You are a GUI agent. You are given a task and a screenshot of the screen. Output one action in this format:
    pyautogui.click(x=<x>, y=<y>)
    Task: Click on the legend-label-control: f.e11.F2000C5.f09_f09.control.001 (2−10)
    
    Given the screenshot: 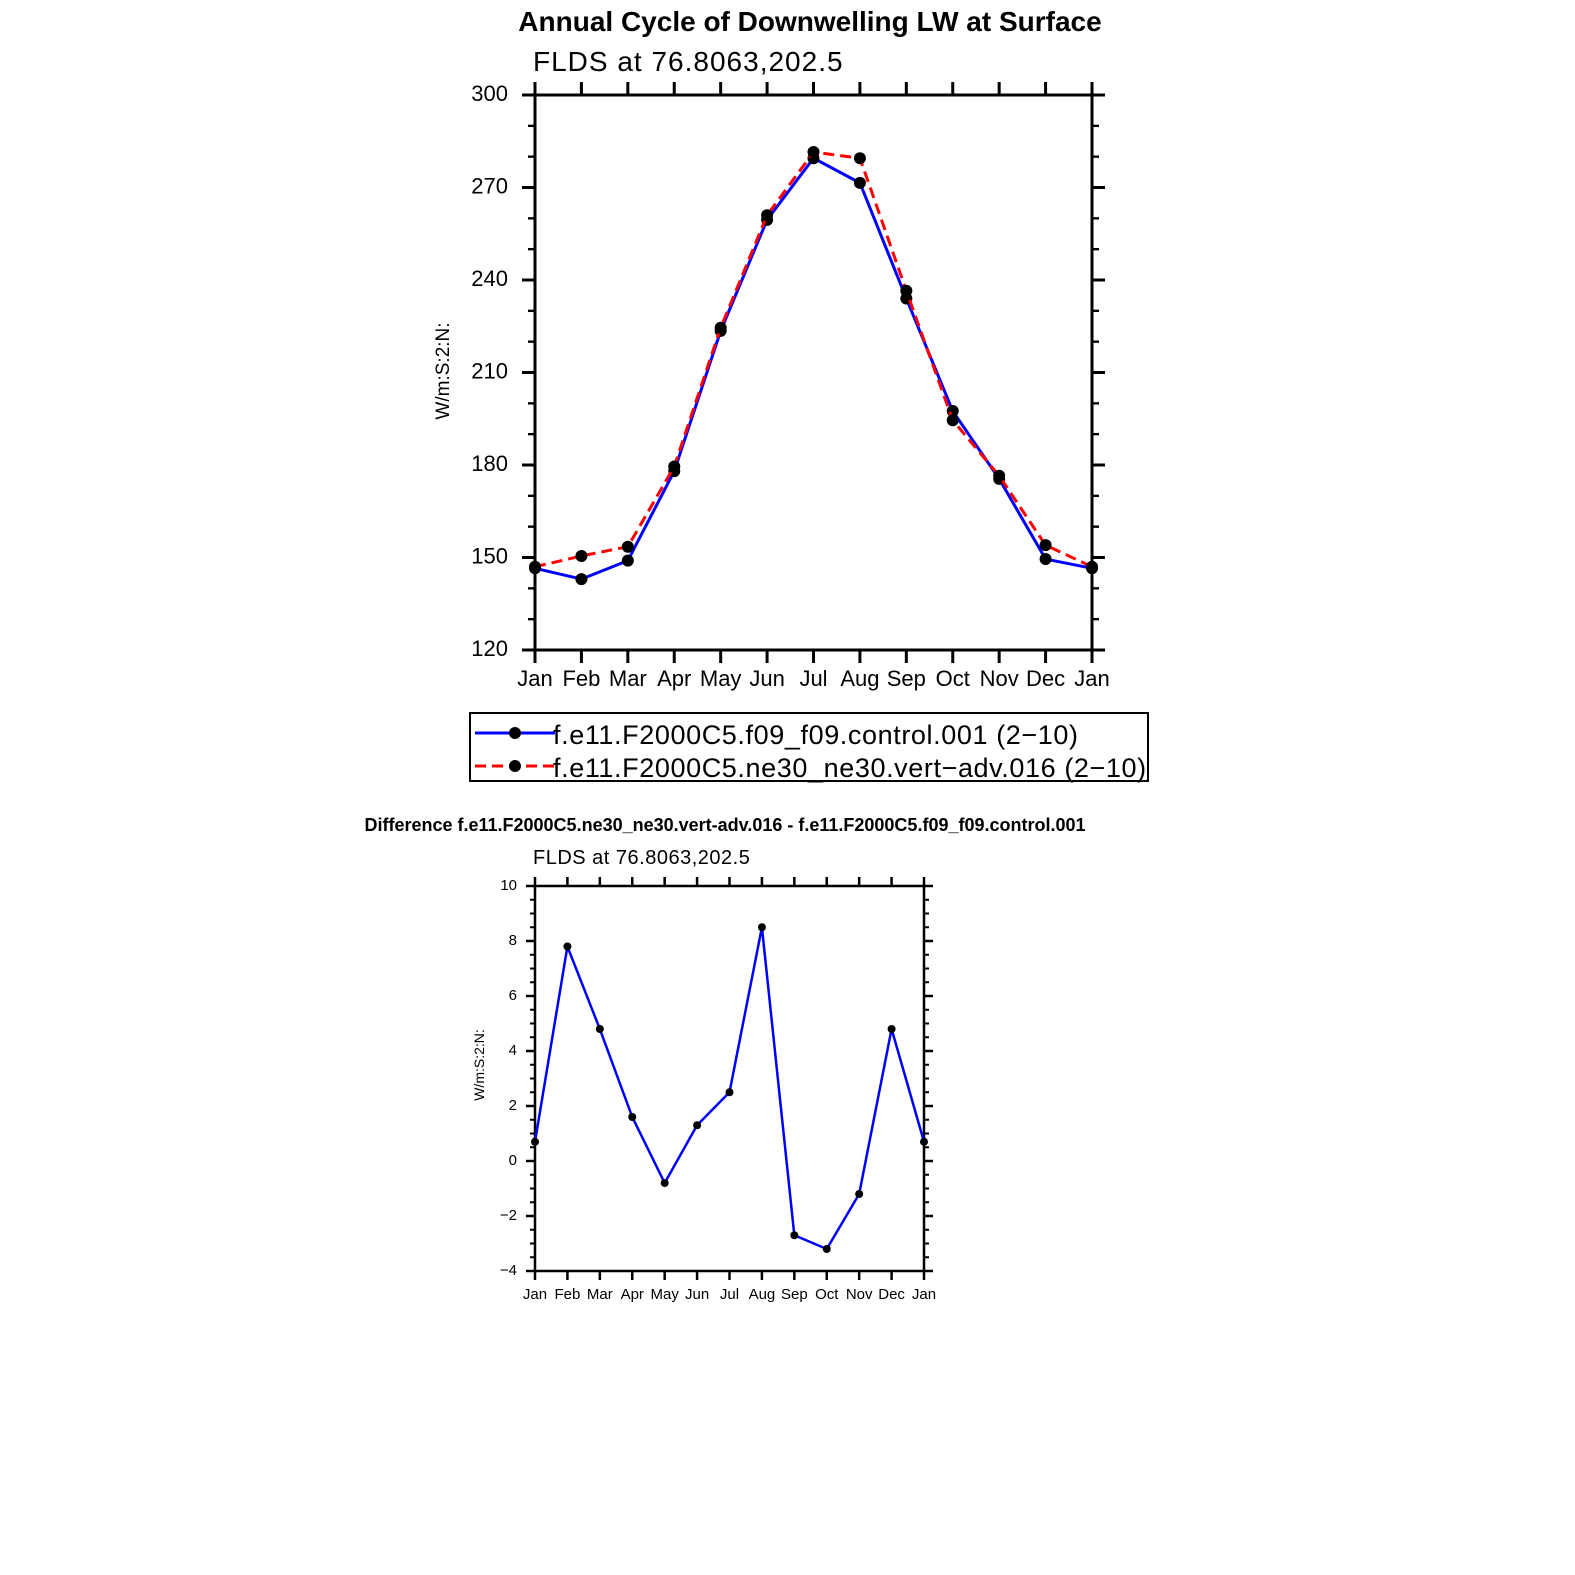 What is the action you would take?
    pyautogui.click(x=816, y=735)
    